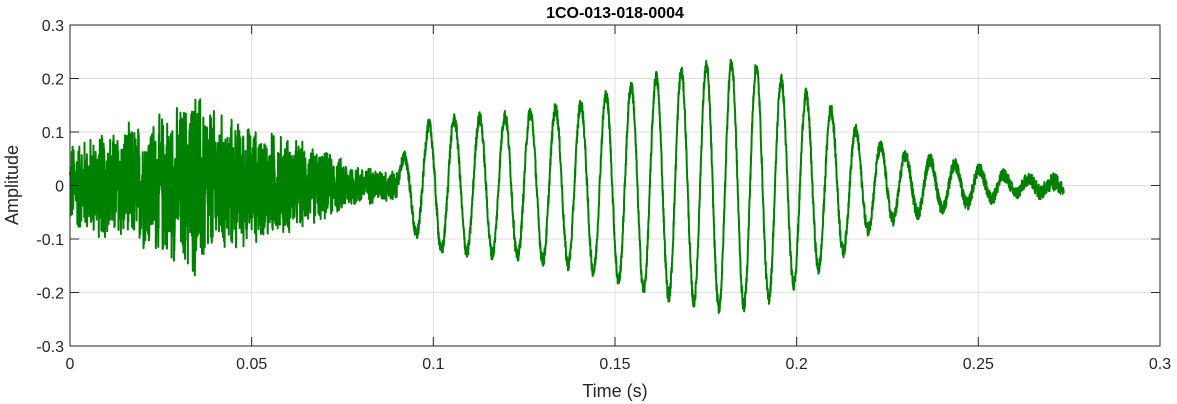  I want to click on x-tick-label: 0.1, so click(433, 364).